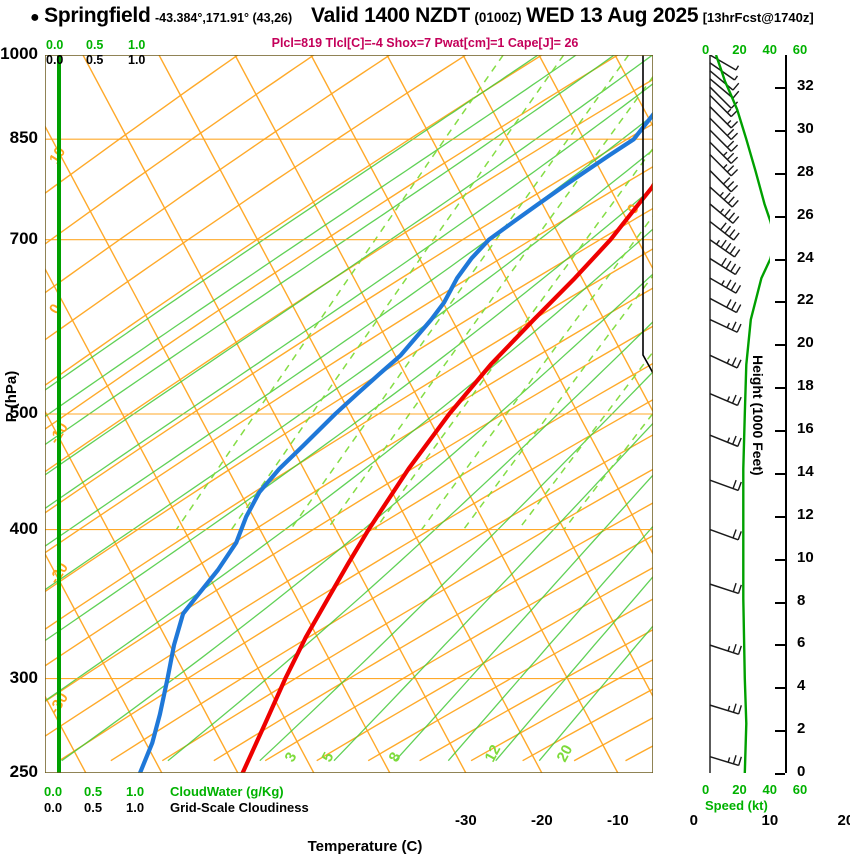 This screenshot has height=860, width=850. Describe the element at coordinates (53, 807) in the screenshot. I see `legend-cloudiness-tick: 0.0` at that location.